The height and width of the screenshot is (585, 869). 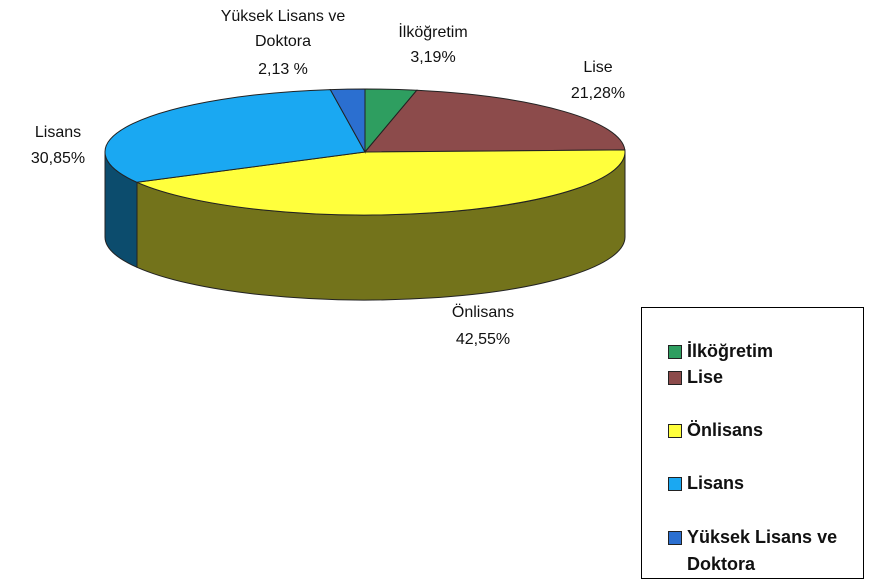 I want to click on legend-item: İlköğretim, so click(x=762, y=351).